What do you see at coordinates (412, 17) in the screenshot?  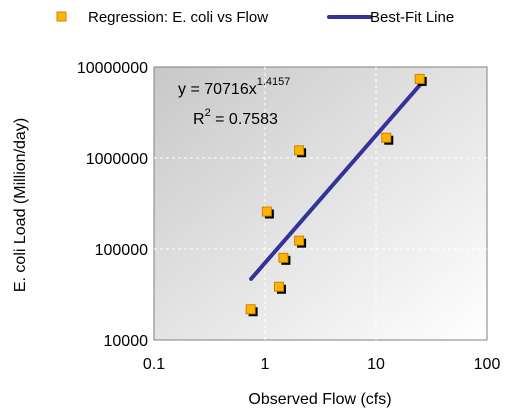 I see `legend-label-line: Best-Fit Line` at bounding box center [412, 17].